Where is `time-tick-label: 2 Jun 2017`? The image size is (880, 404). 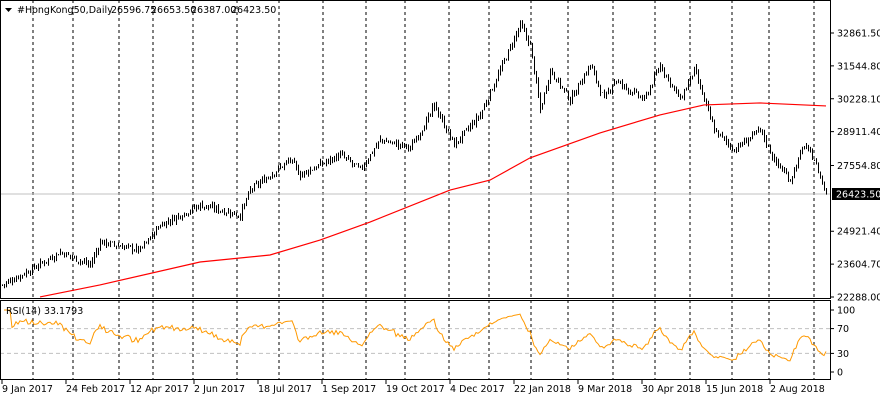
time-tick-label: 2 Jun 2017 is located at coordinates (219, 389).